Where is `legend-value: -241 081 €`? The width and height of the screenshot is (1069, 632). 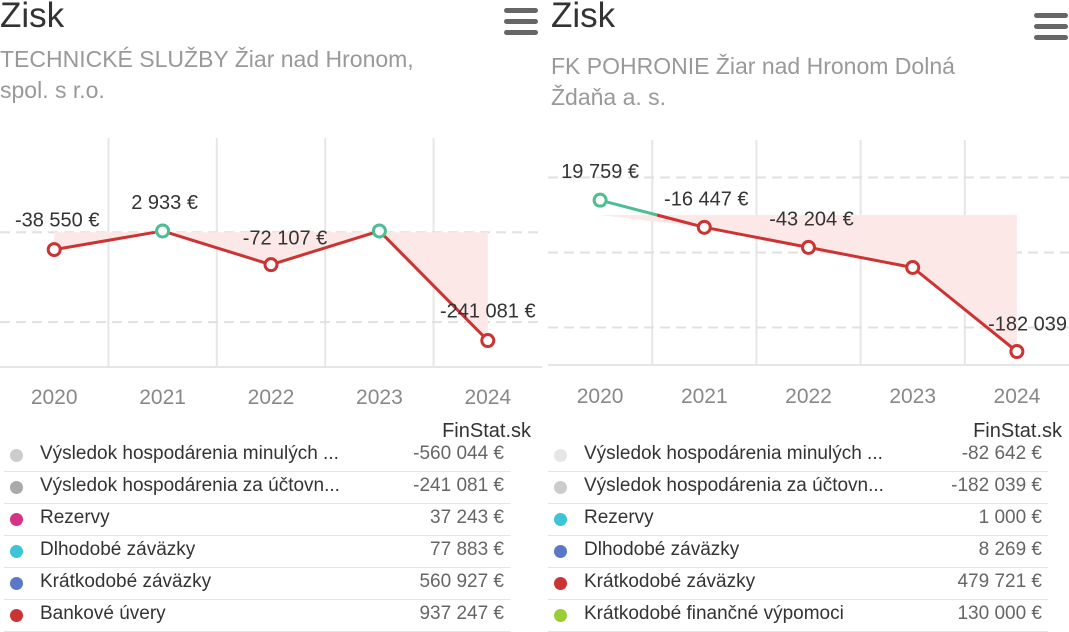
legend-value: -241 081 € is located at coordinates (458, 485).